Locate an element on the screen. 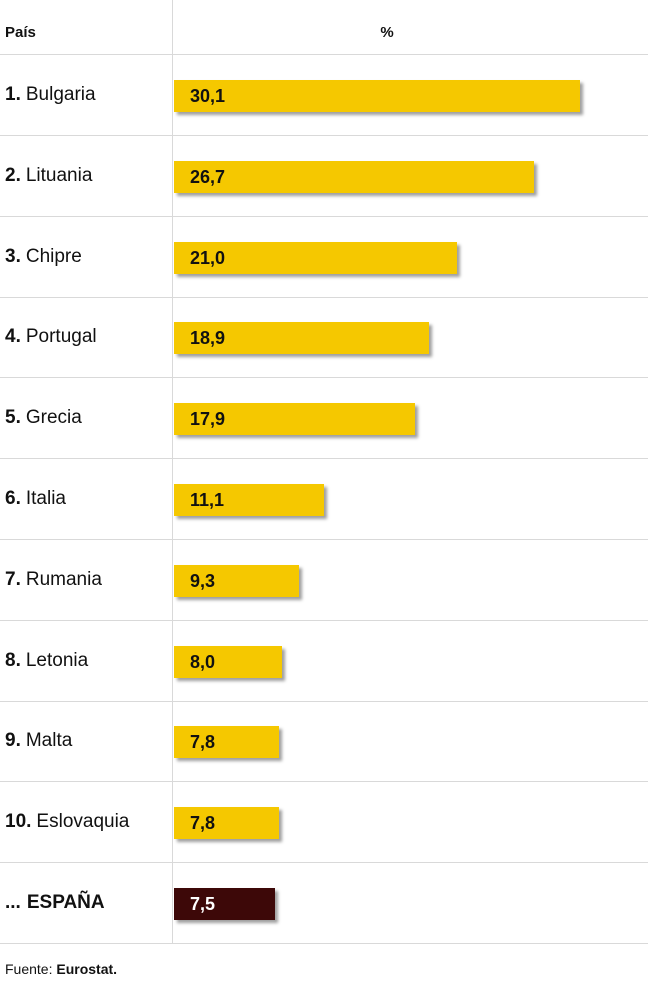 The image size is (650, 1000). country-label: 7. Rumania is located at coordinates (53, 580).